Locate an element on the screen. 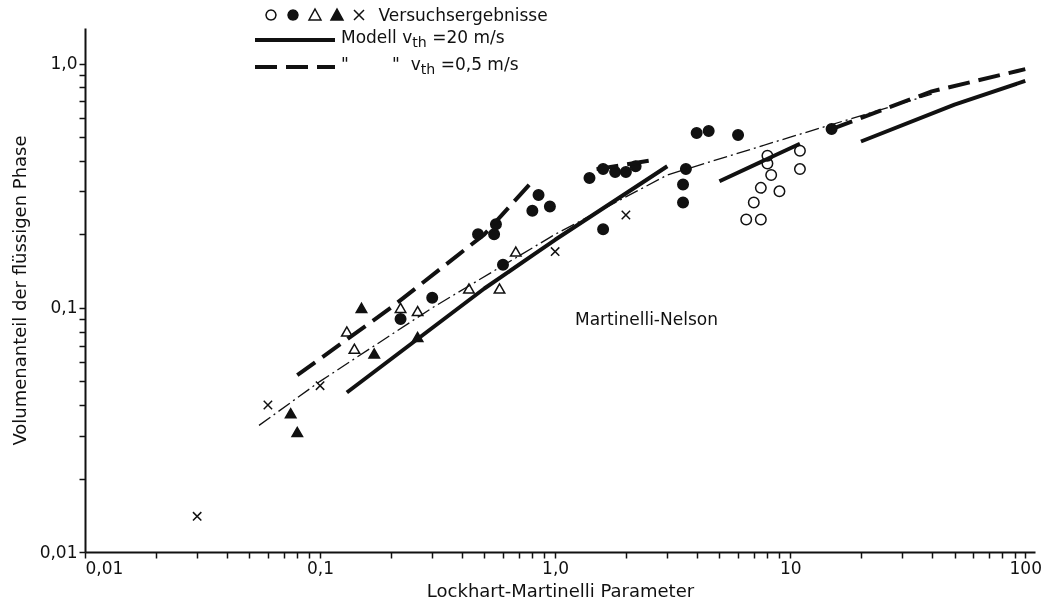 This screenshot has height=604, width=1049. x-tick-label: 1,0 is located at coordinates (556, 567).